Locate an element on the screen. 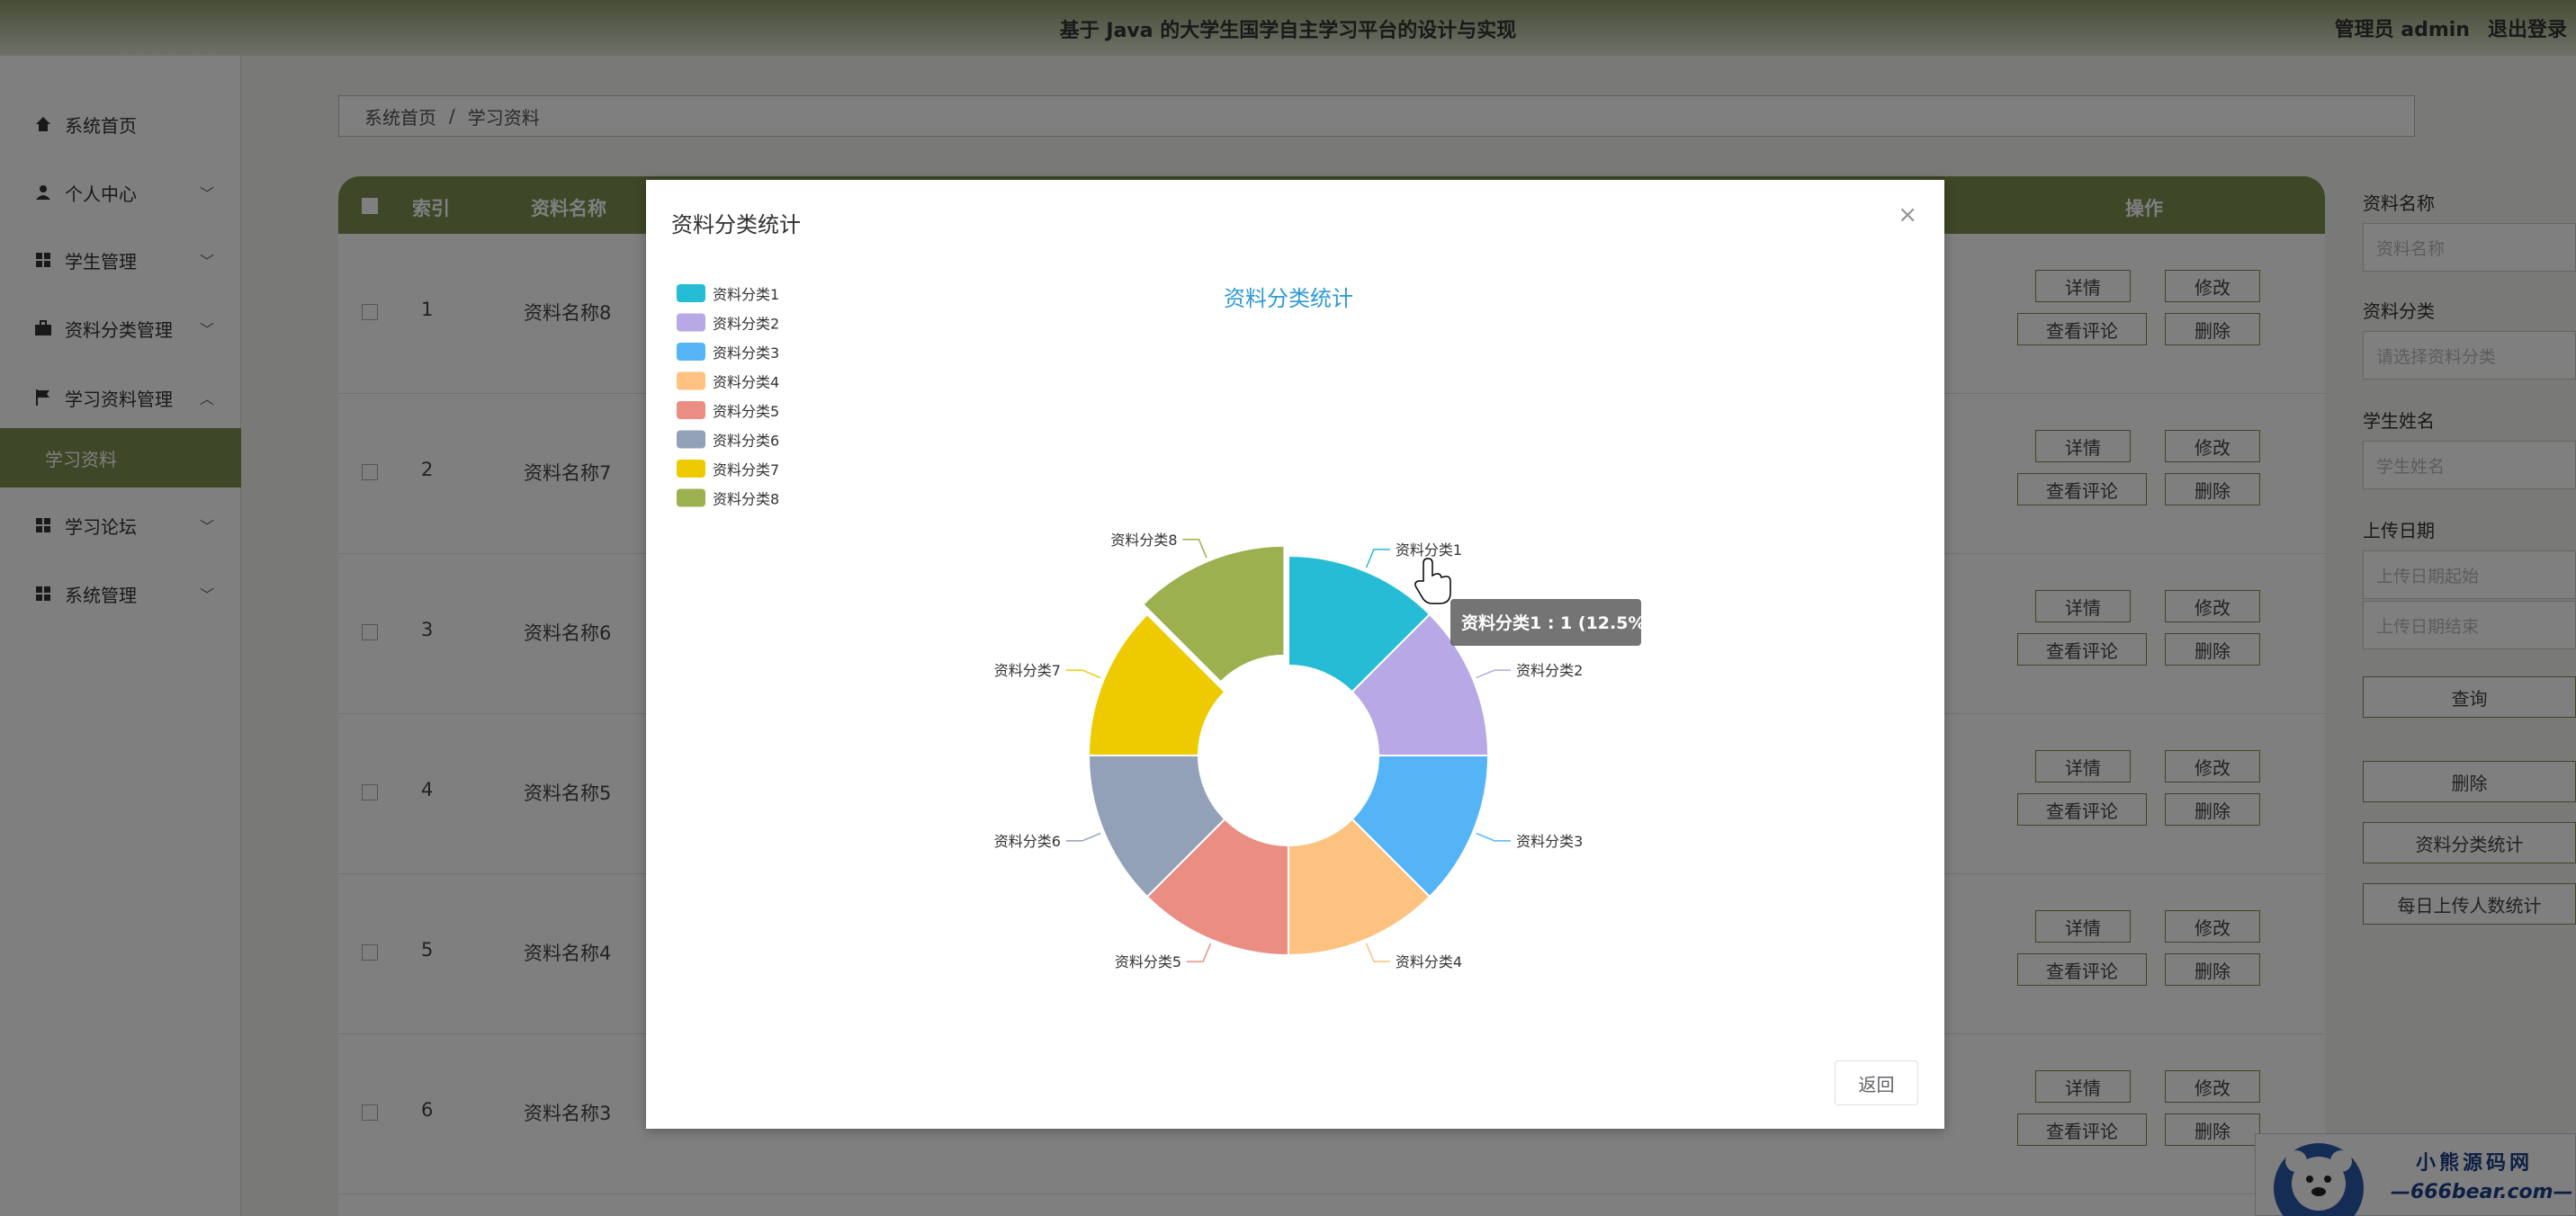 The width and height of the screenshot is (2576, 1216). close-icon: × is located at coordinates (1908, 214).